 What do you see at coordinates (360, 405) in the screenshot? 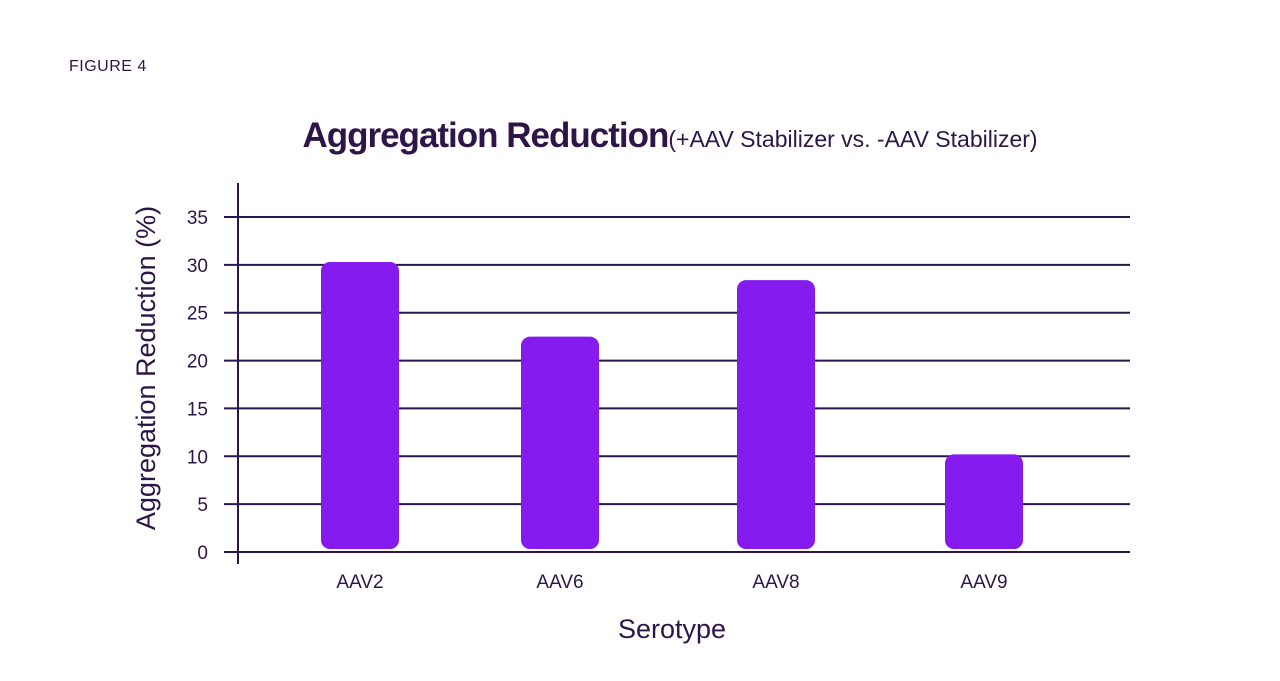
I see `bar-aav2` at bounding box center [360, 405].